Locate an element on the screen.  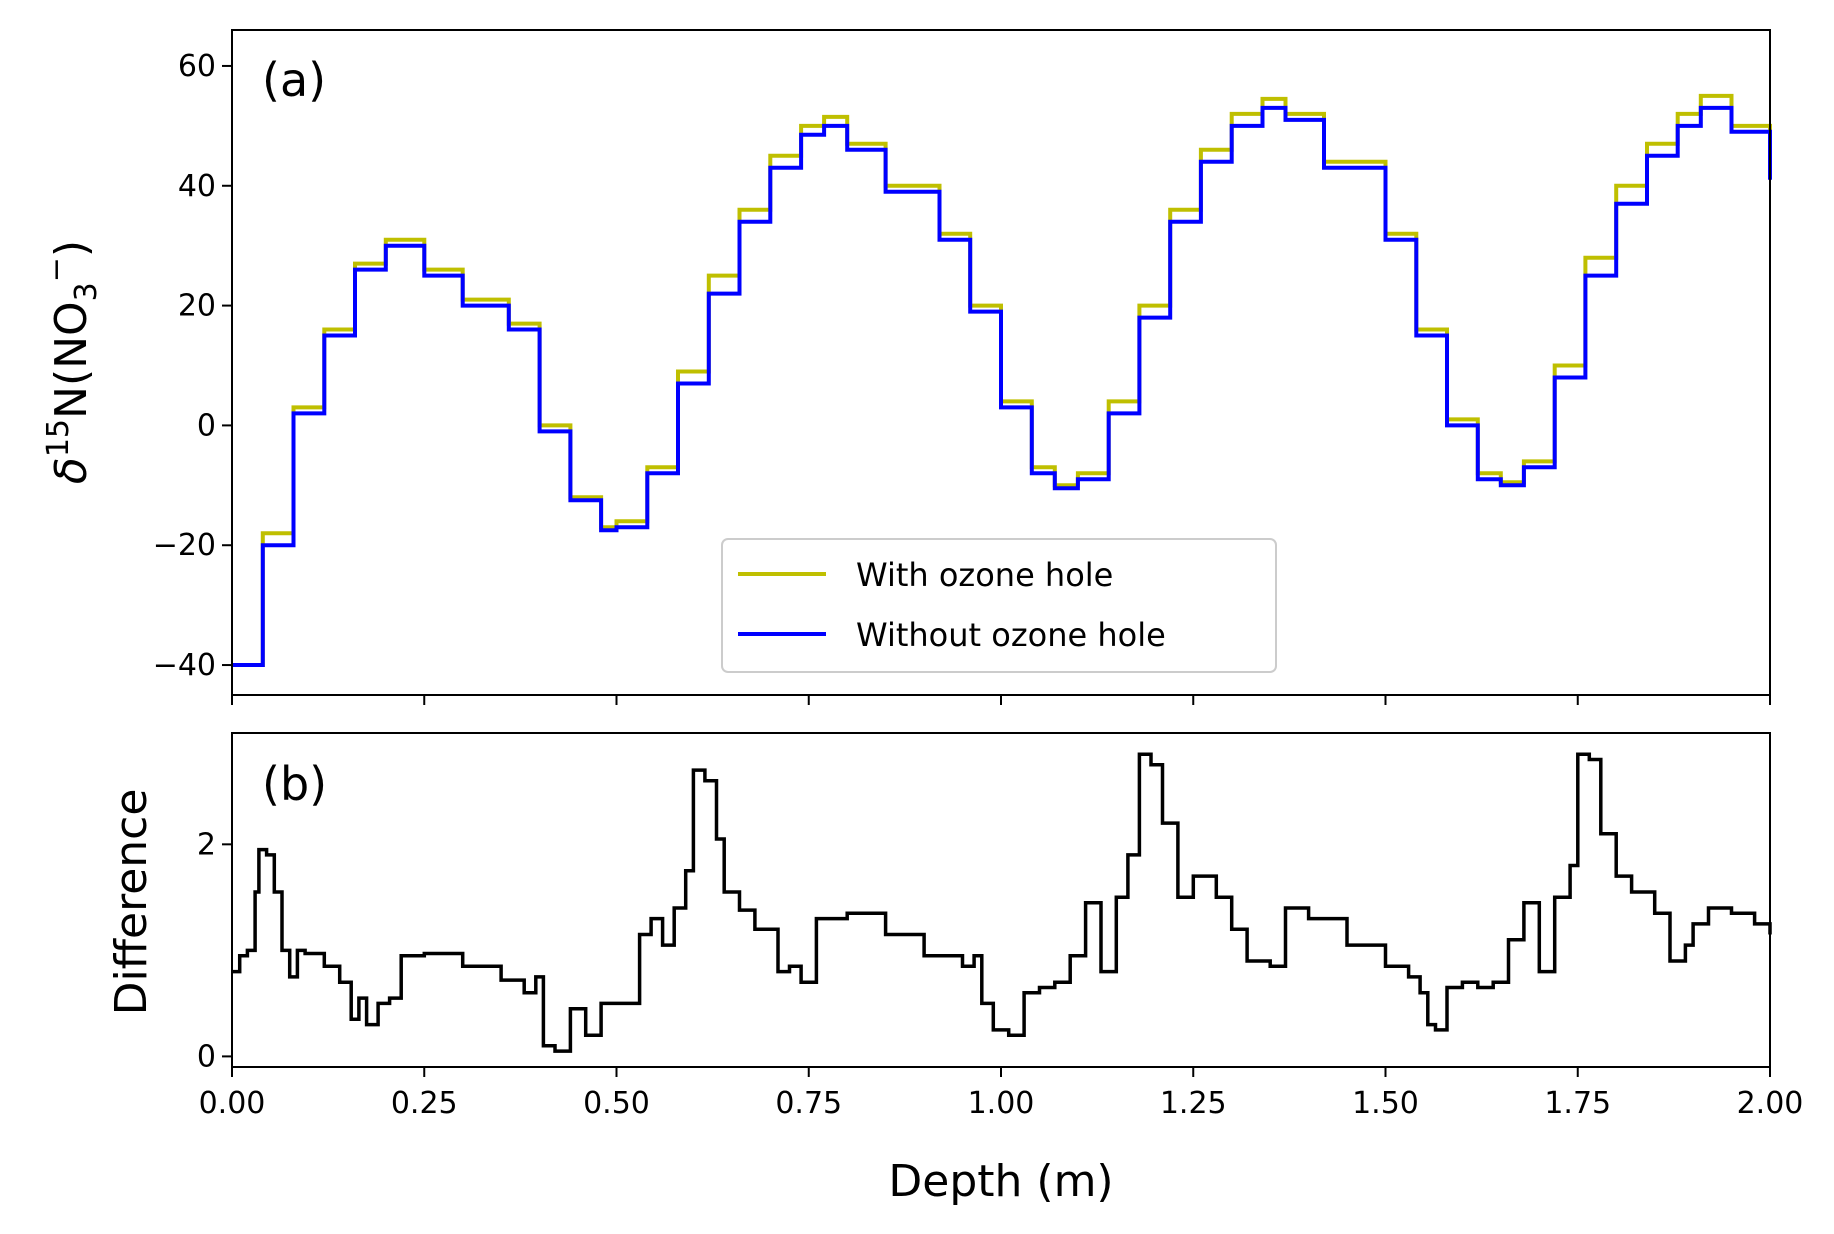
panel-b-y-axis-label: Difference is located at coordinates (131, 902).